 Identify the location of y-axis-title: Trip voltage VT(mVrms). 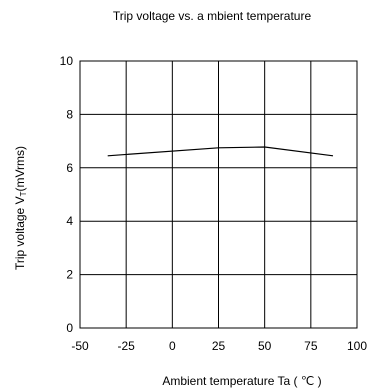
(20, 208).